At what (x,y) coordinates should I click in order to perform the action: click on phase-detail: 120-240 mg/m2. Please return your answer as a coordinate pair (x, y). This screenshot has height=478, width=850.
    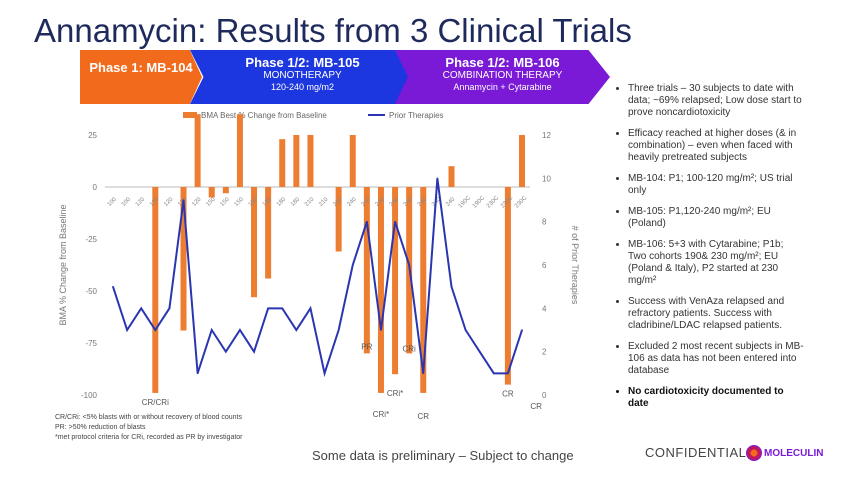
    Looking at the image, I should click on (302, 87).